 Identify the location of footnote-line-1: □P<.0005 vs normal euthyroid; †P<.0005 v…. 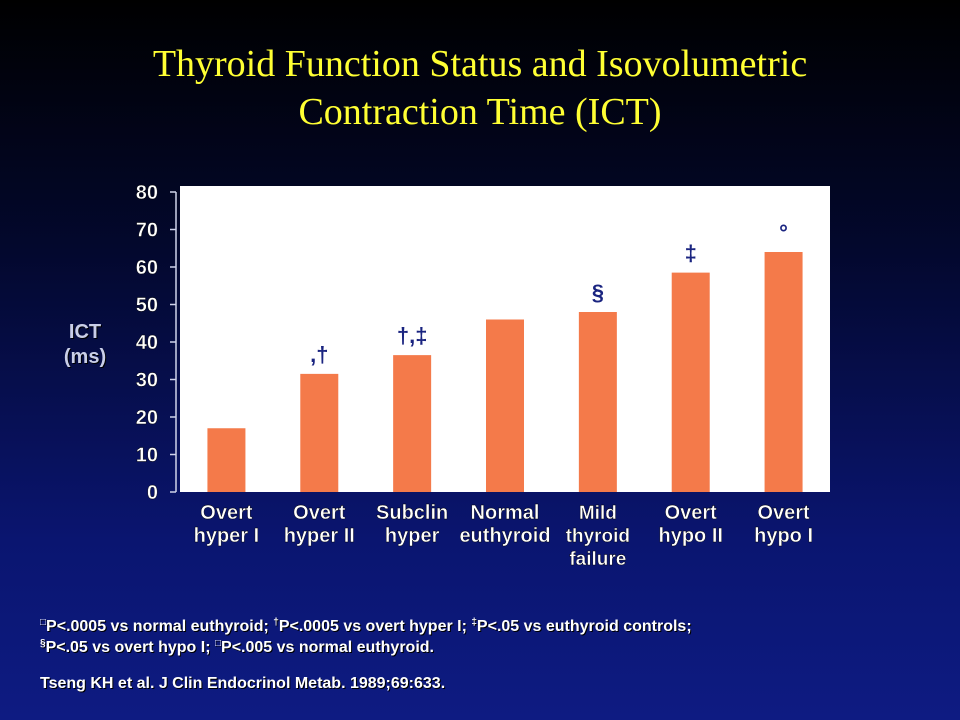
(490, 626).